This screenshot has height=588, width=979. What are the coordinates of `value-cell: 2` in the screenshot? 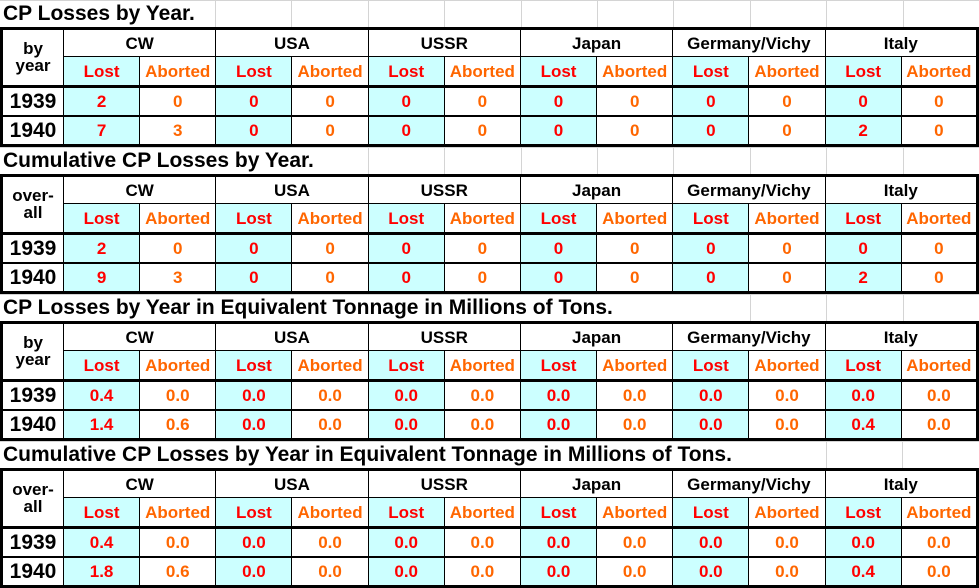 It's located at (863, 130).